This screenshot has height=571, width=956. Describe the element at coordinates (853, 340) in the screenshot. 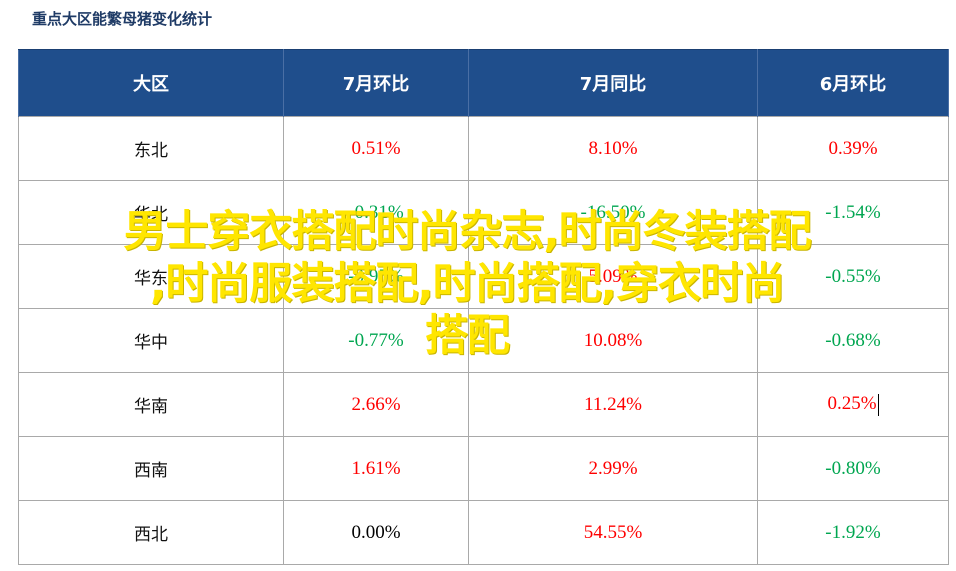

I see `jun-mom-cell: -0.68%` at that location.